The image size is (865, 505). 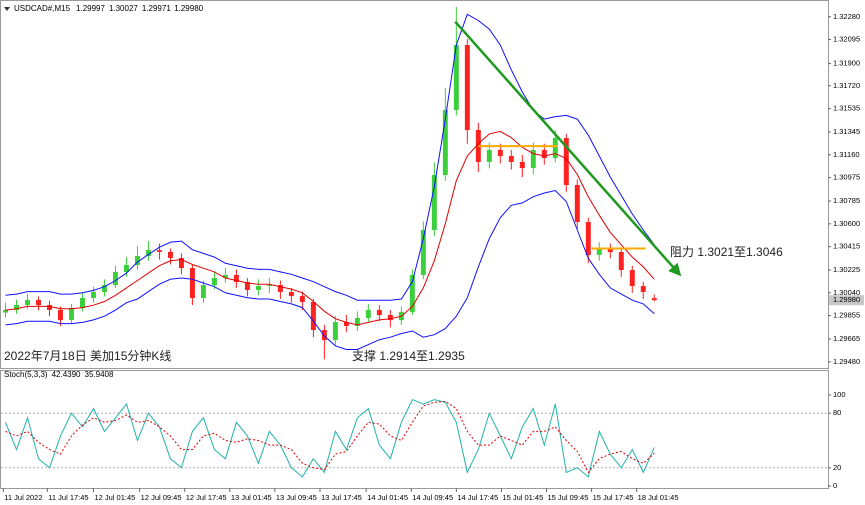 What do you see at coordinates (477, 497) in the screenshot?
I see `x-tick-label: 14 Jul 17:45` at bounding box center [477, 497].